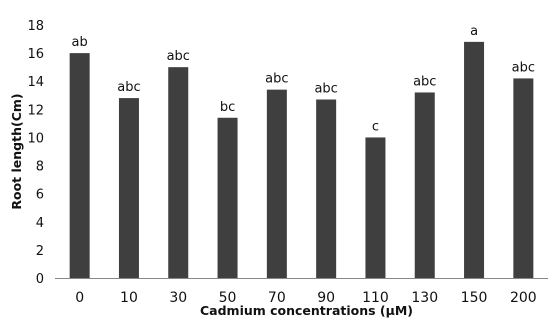 The width and height of the screenshot is (556, 320). I want to click on x-tick-label: 130, so click(424, 298).